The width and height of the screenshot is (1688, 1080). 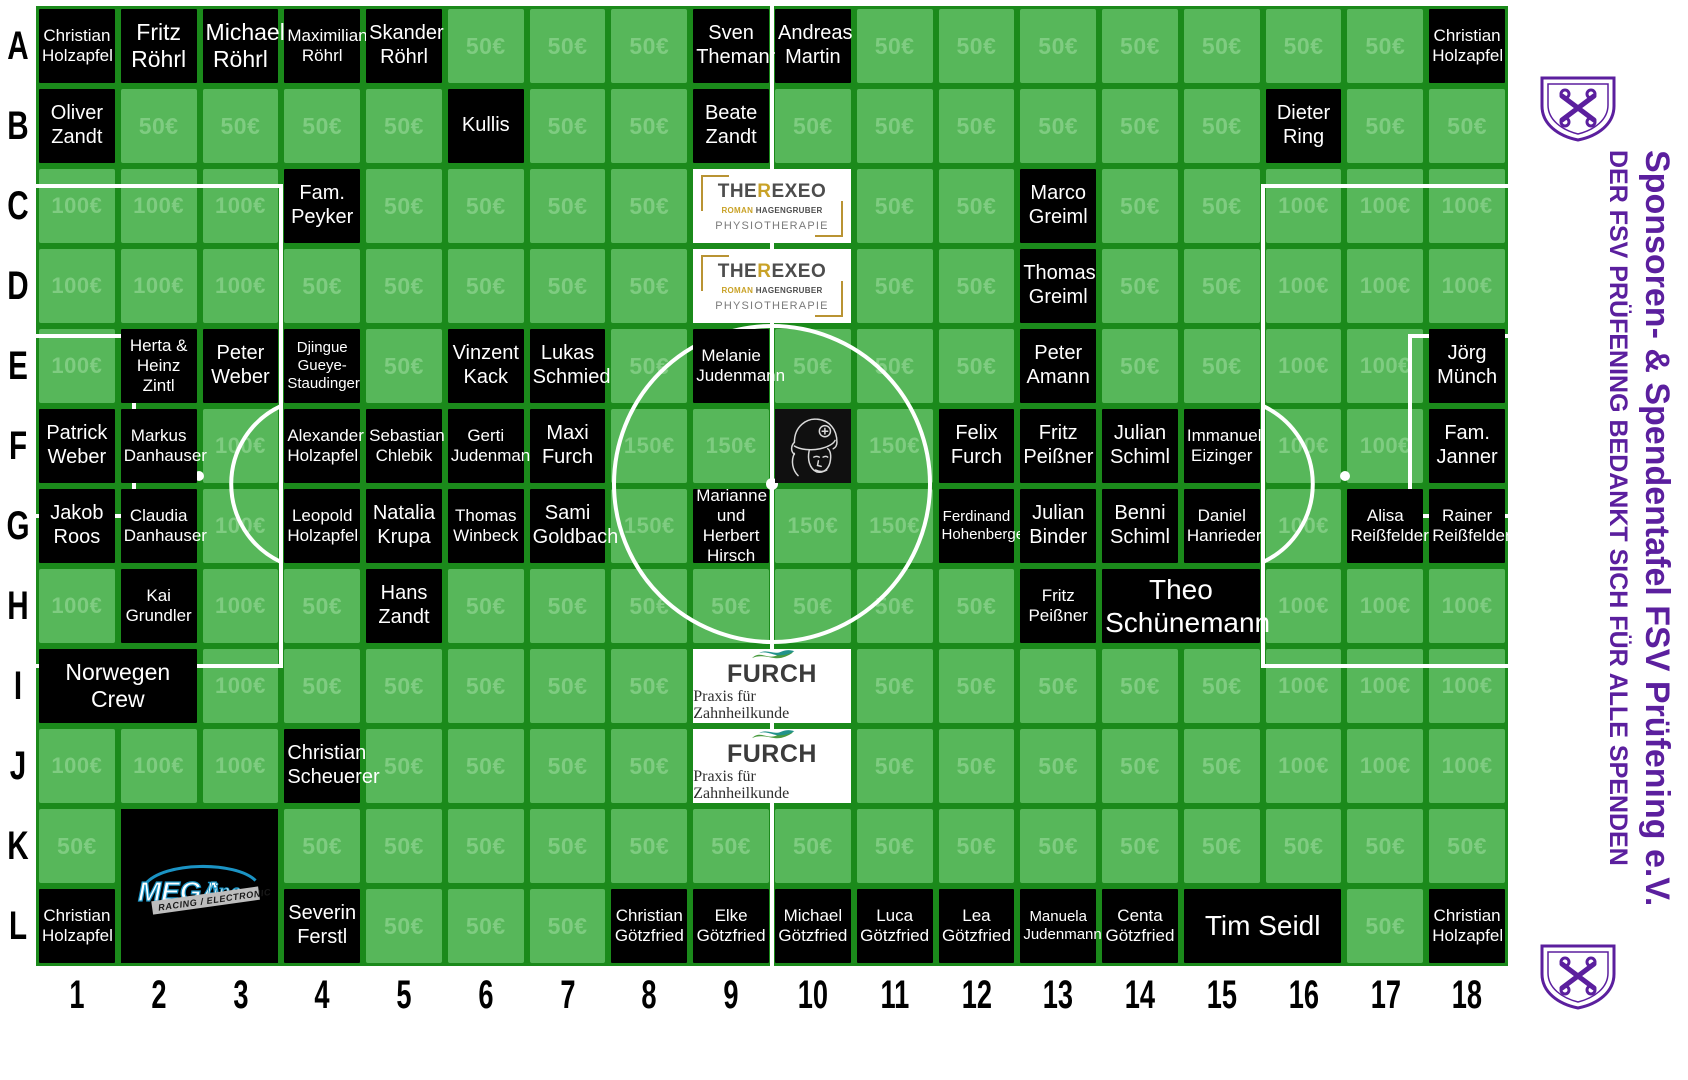 I want to click on sponsor-tile: Severin Ferstl, so click(x=322, y=926).